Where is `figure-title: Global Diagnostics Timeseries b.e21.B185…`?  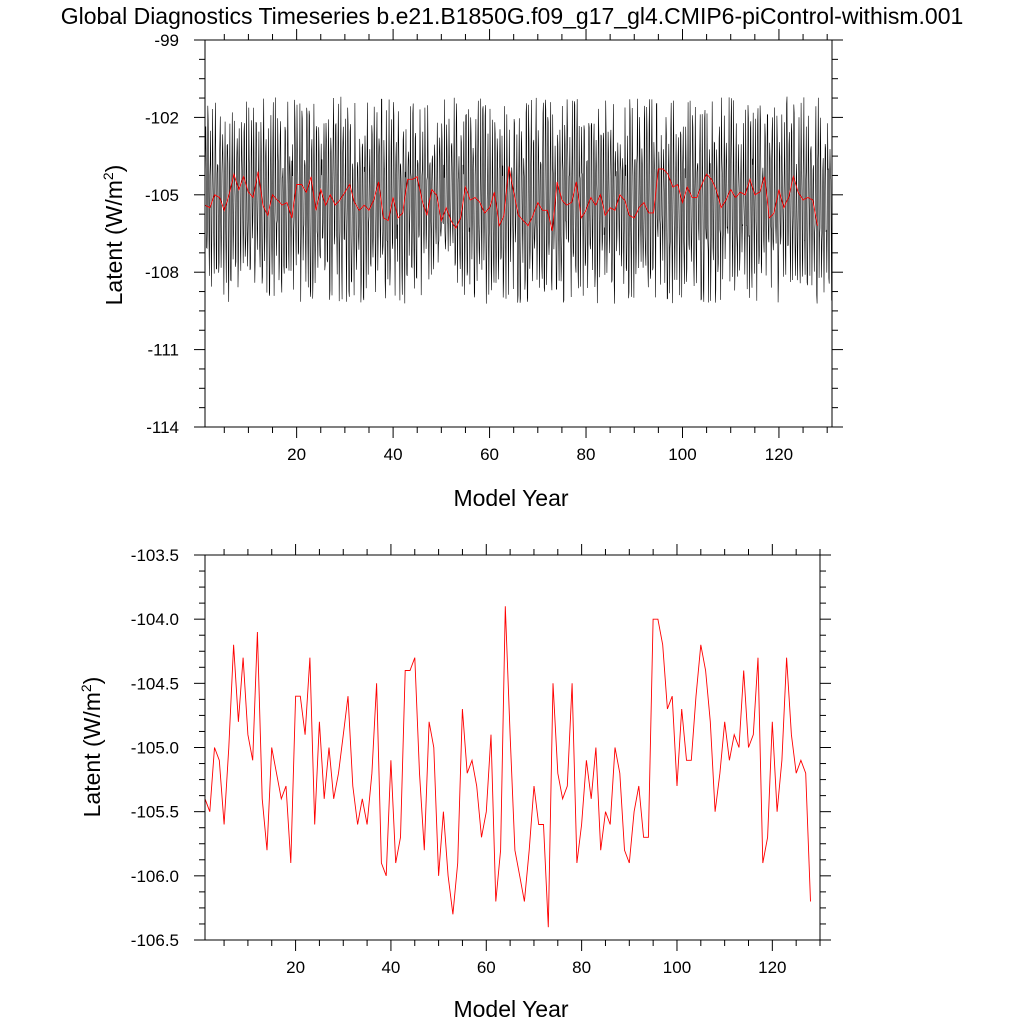 figure-title: Global Diagnostics Timeseries b.e21.B185… is located at coordinates (512, 16).